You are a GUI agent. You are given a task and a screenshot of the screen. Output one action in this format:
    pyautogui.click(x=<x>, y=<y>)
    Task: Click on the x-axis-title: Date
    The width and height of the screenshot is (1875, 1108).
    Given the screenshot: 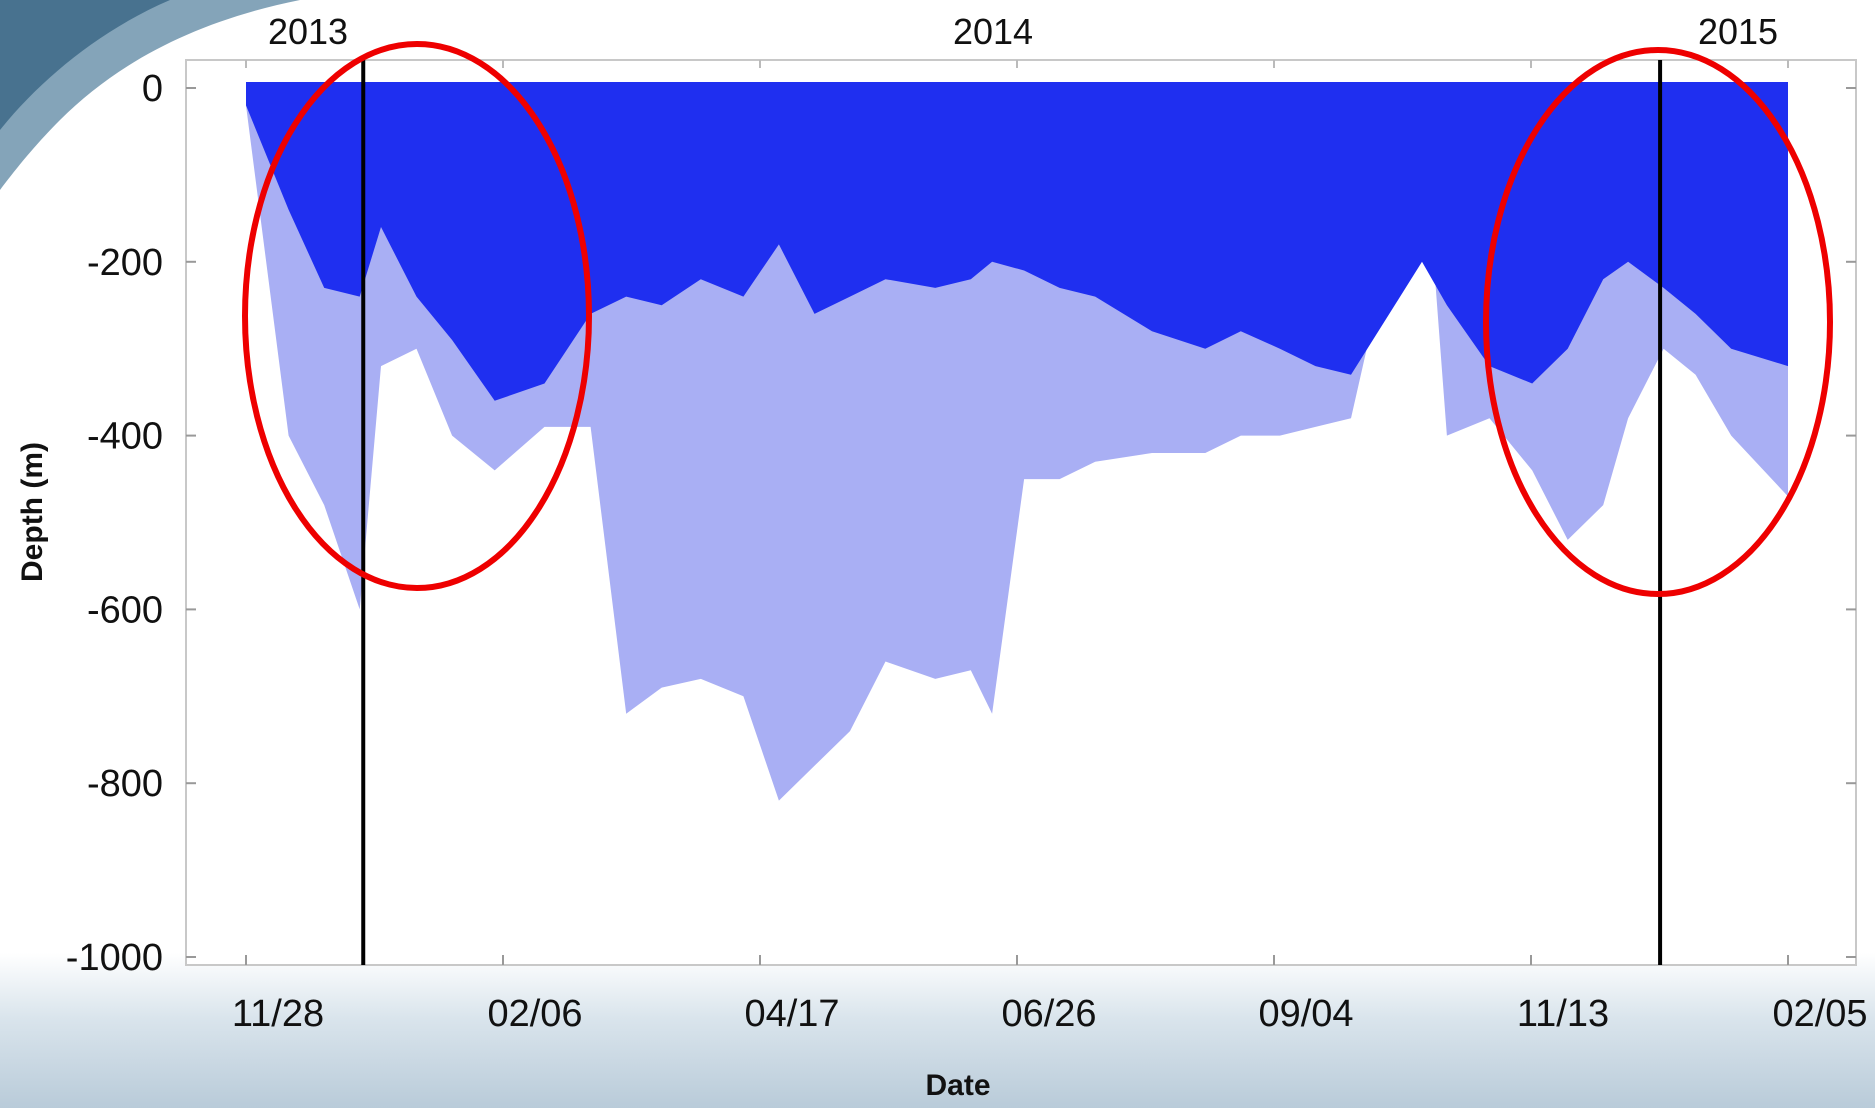 What is the action you would take?
    pyautogui.click(x=957, y=1085)
    